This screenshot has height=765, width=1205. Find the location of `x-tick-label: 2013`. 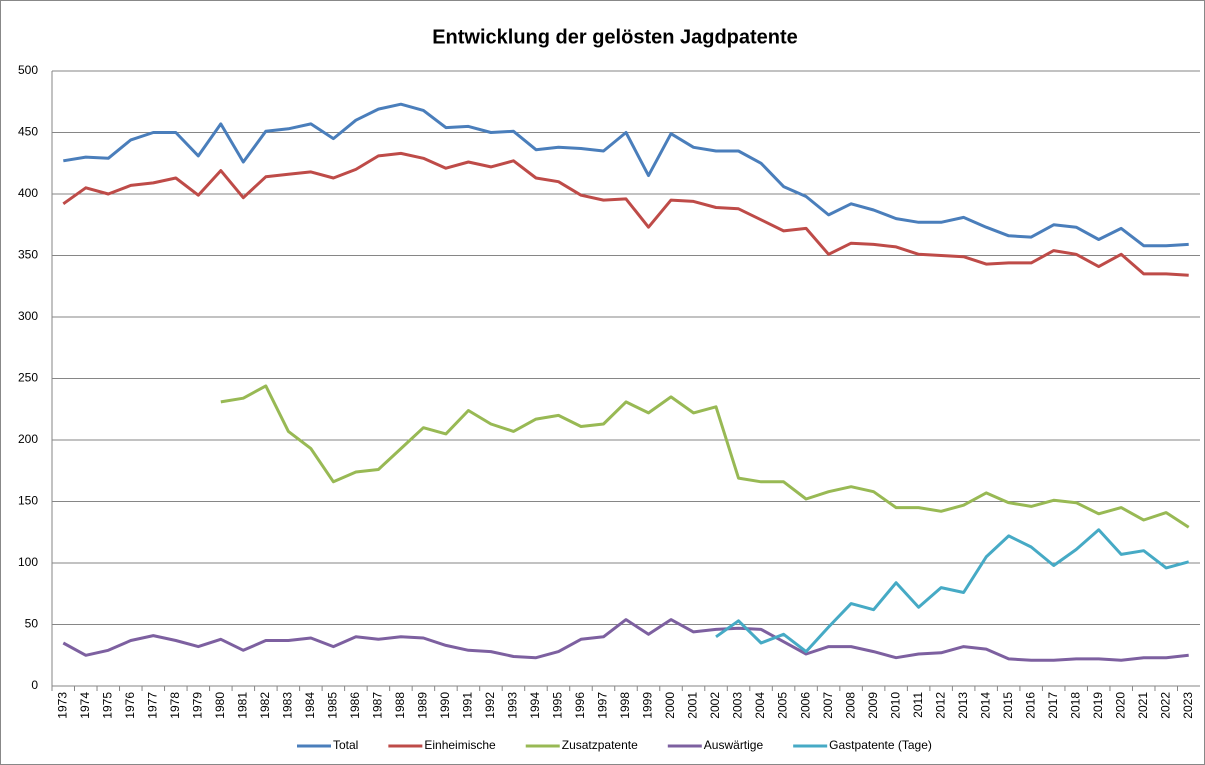

x-tick-label: 2013 is located at coordinates (963, 705).